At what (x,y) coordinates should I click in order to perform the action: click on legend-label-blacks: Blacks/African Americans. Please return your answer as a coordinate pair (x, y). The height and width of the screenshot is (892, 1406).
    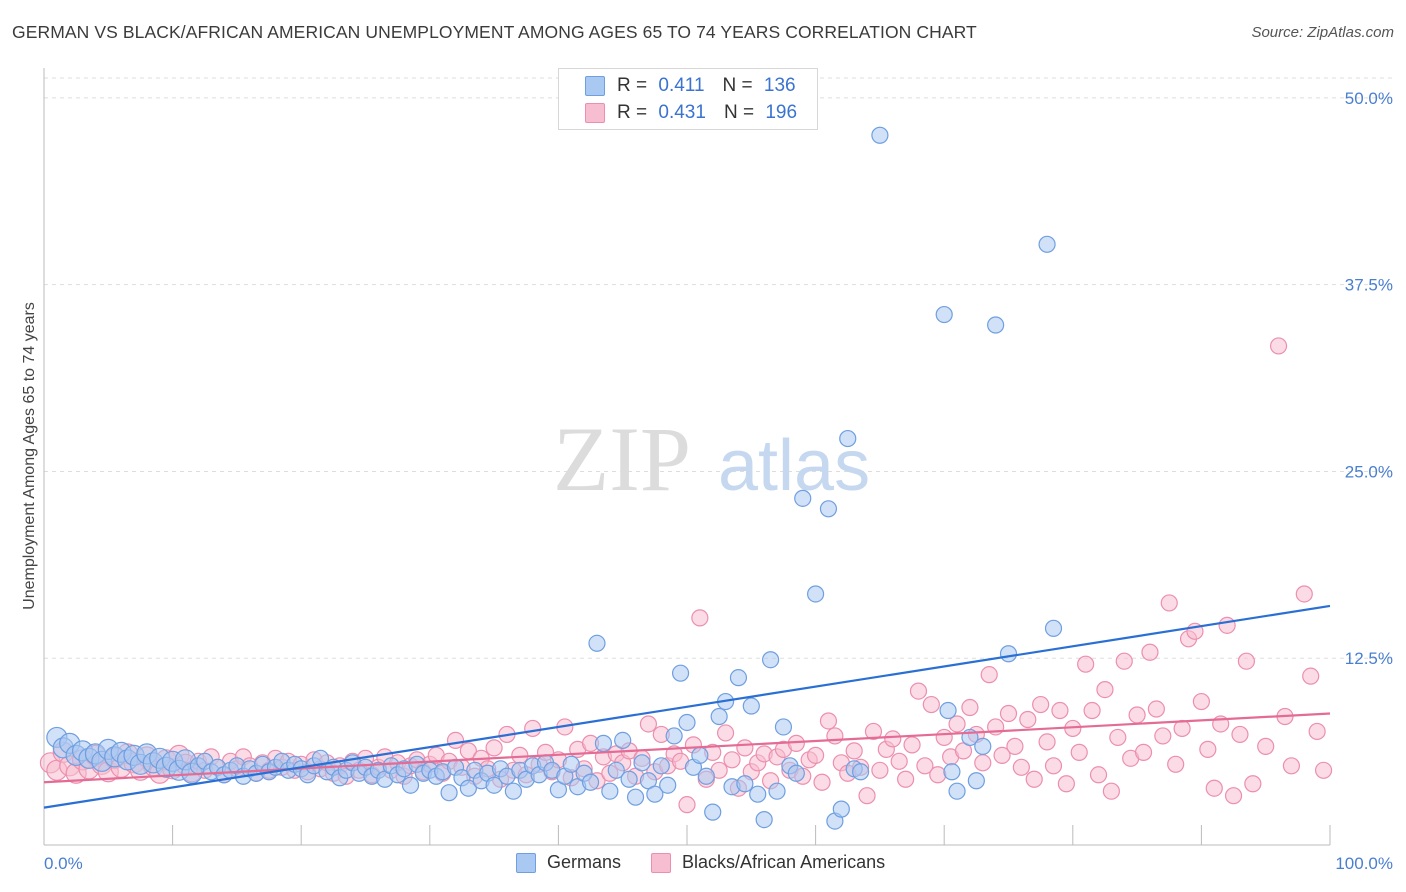
    Looking at the image, I should click on (784, 862).